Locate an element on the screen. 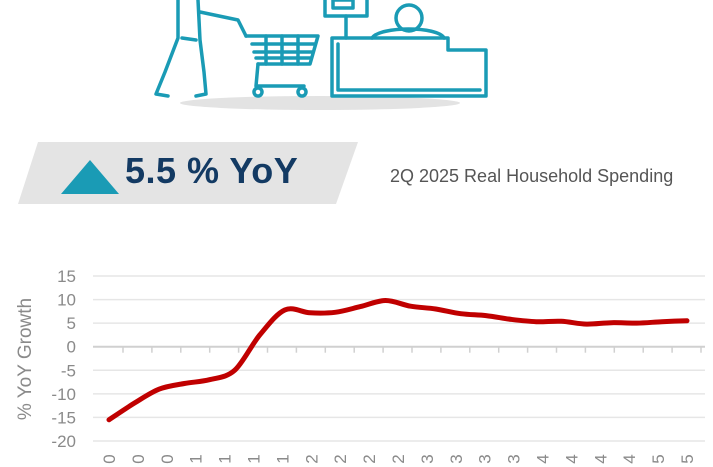 The width and height of the screenshot is (713, 467). y-tick-label: 0 is located at coordinates (71, 347).